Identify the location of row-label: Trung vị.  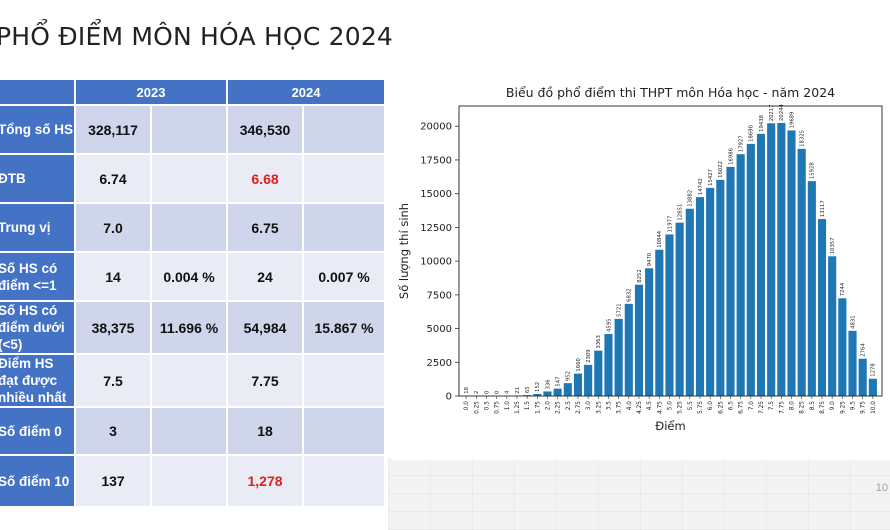
(38, 227).